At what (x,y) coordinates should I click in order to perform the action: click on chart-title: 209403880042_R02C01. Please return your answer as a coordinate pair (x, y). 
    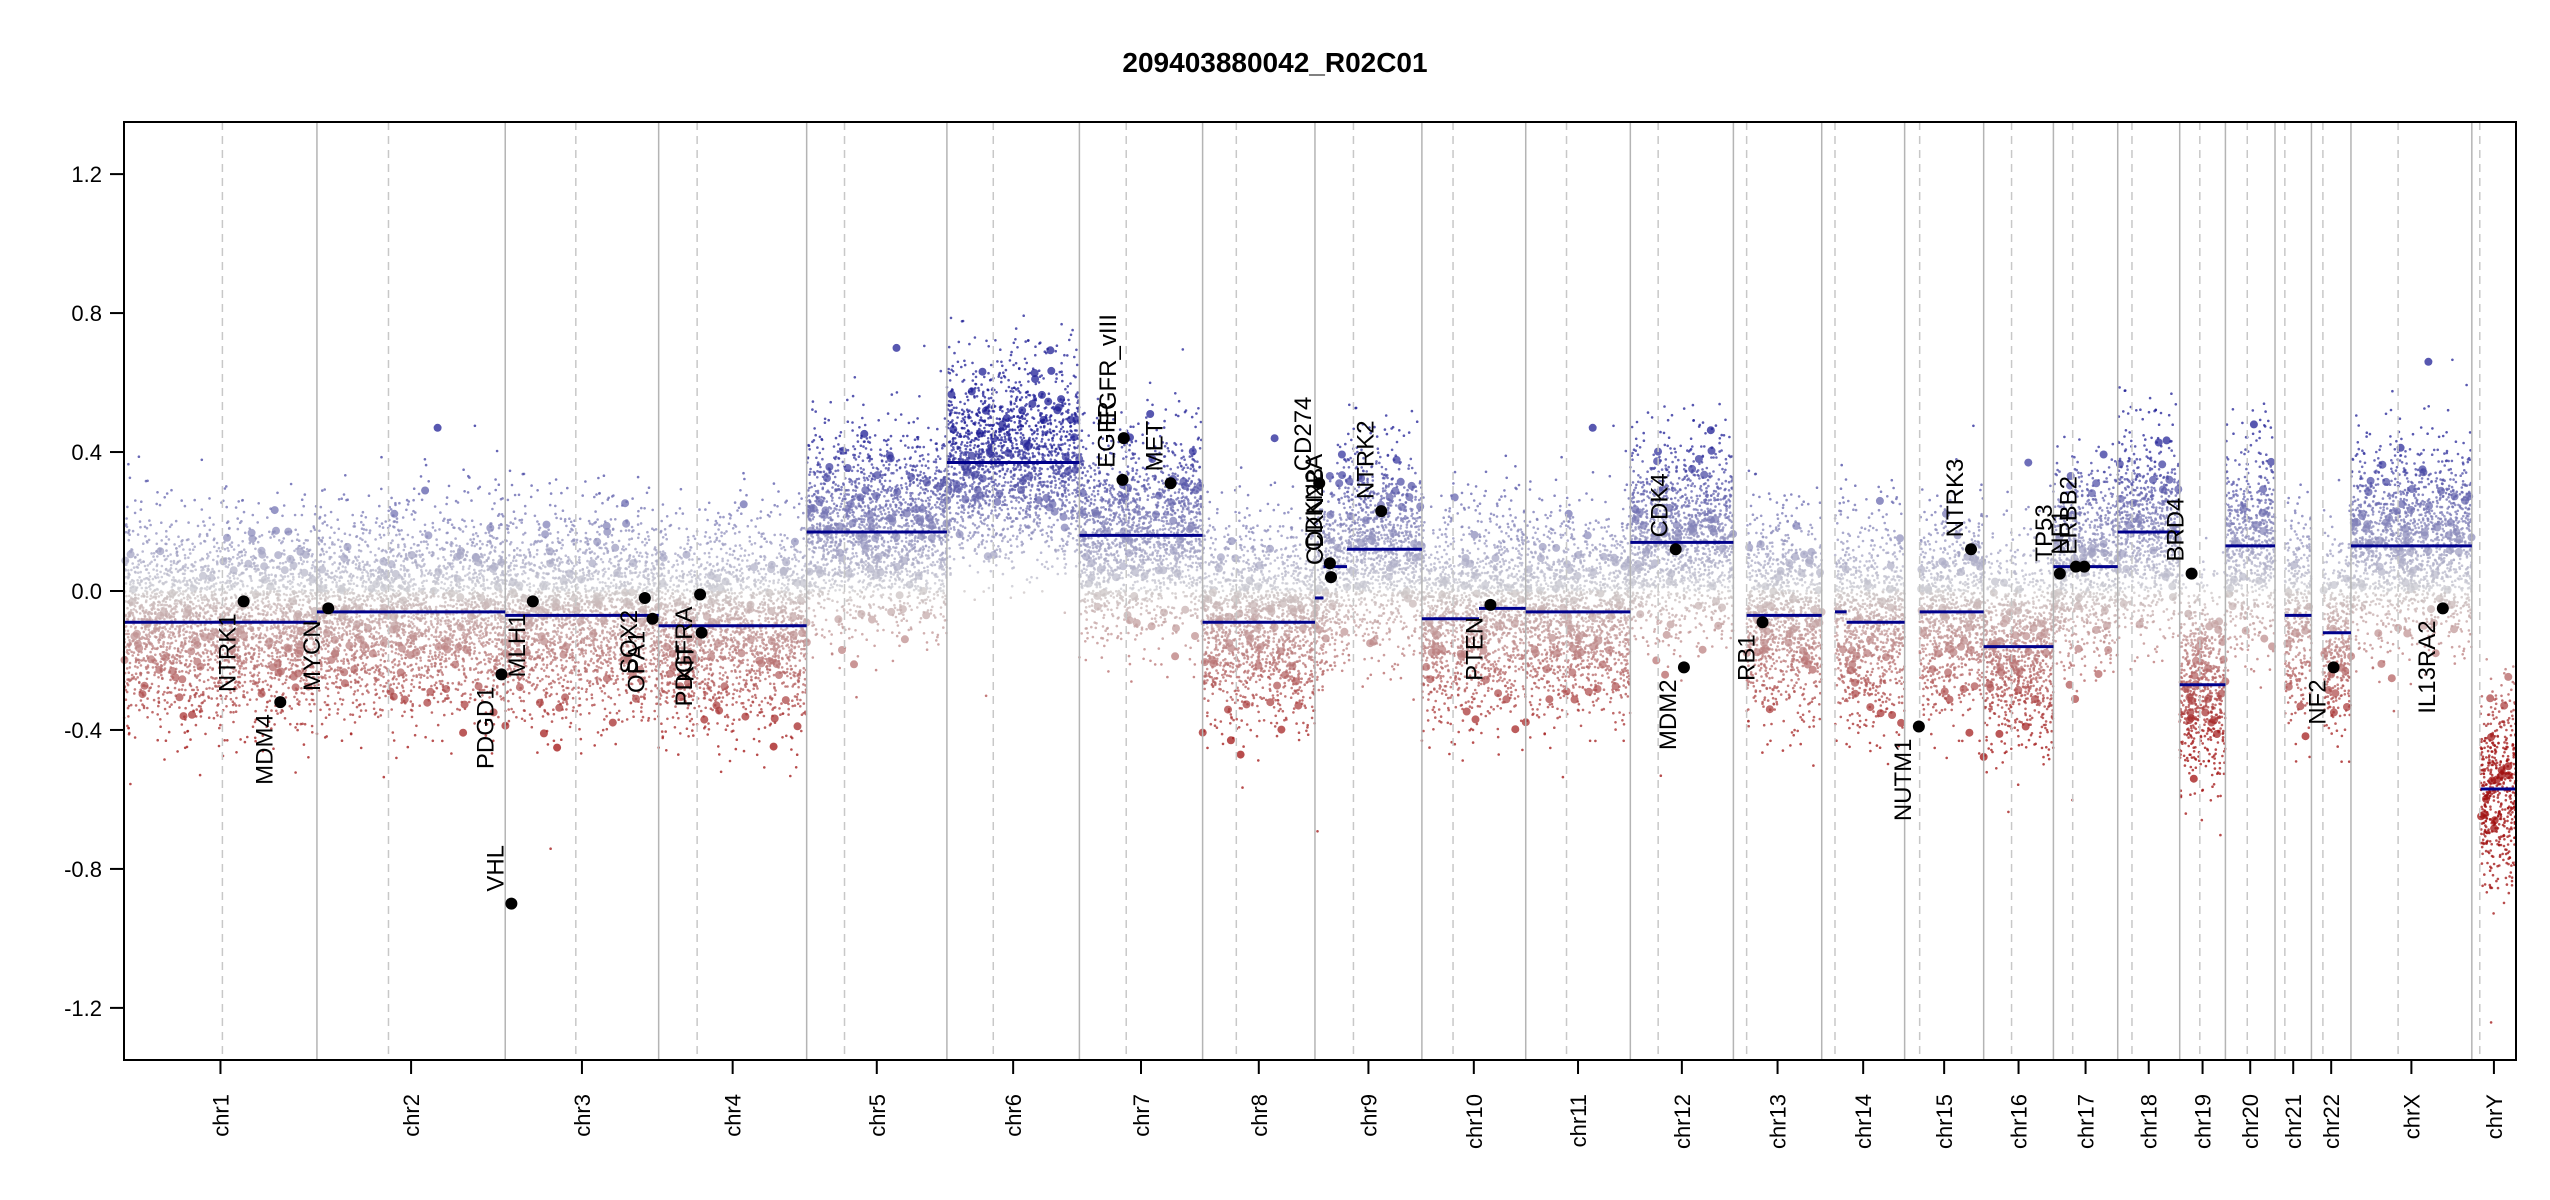
    Looking at the image, I should click on (1274, 62).